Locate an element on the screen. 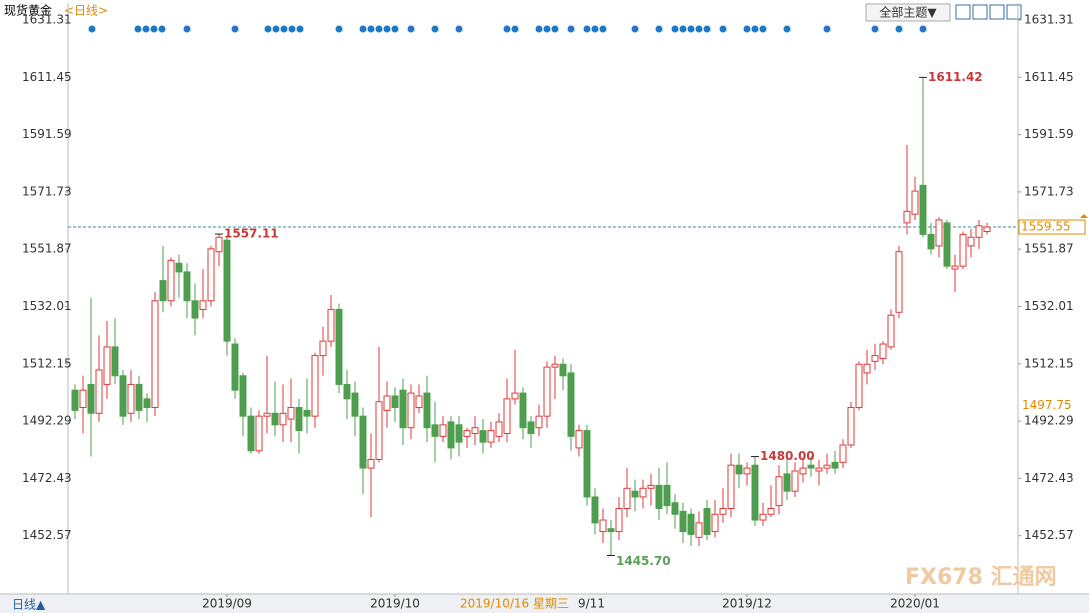  y-tick-label-right: 1452.57 is located at coordinates (1049, 535).